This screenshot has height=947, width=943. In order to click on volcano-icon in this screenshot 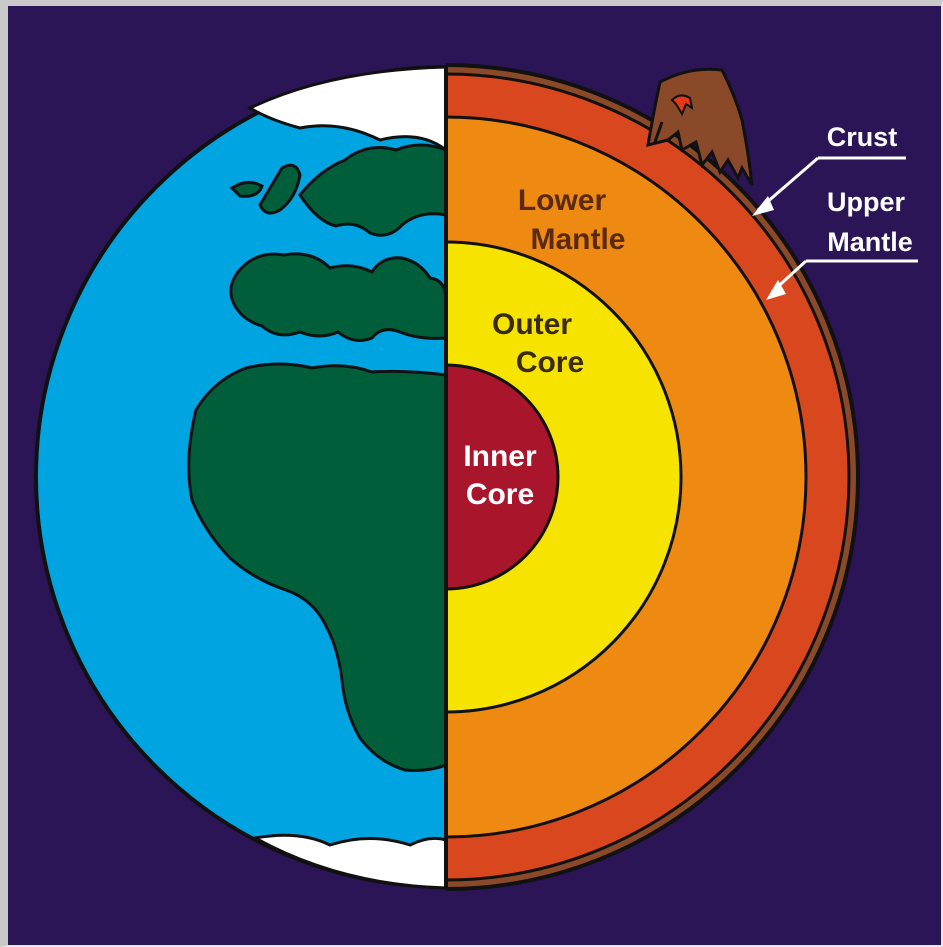, I will do `click(700, 126)`.